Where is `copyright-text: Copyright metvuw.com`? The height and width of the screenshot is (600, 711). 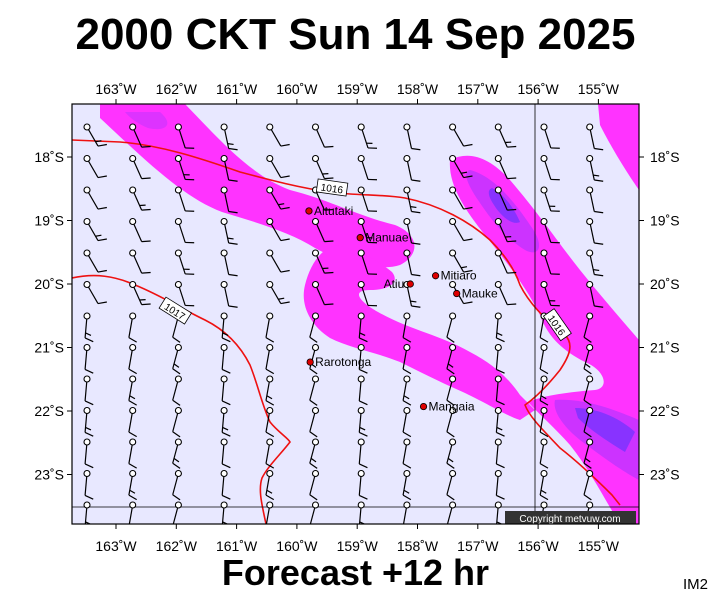
copyright-text: Copyright metvuw.com is located at coordinates (569, 519).